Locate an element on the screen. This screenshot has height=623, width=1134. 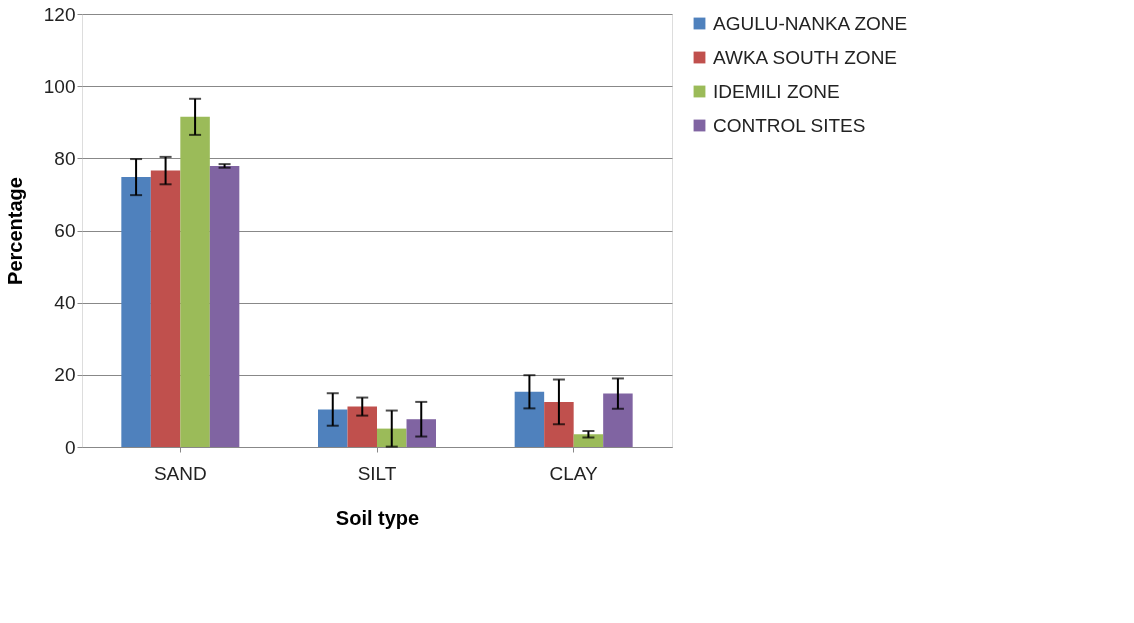
y-axis-title: Percentage is located at coordinates (14, 231).